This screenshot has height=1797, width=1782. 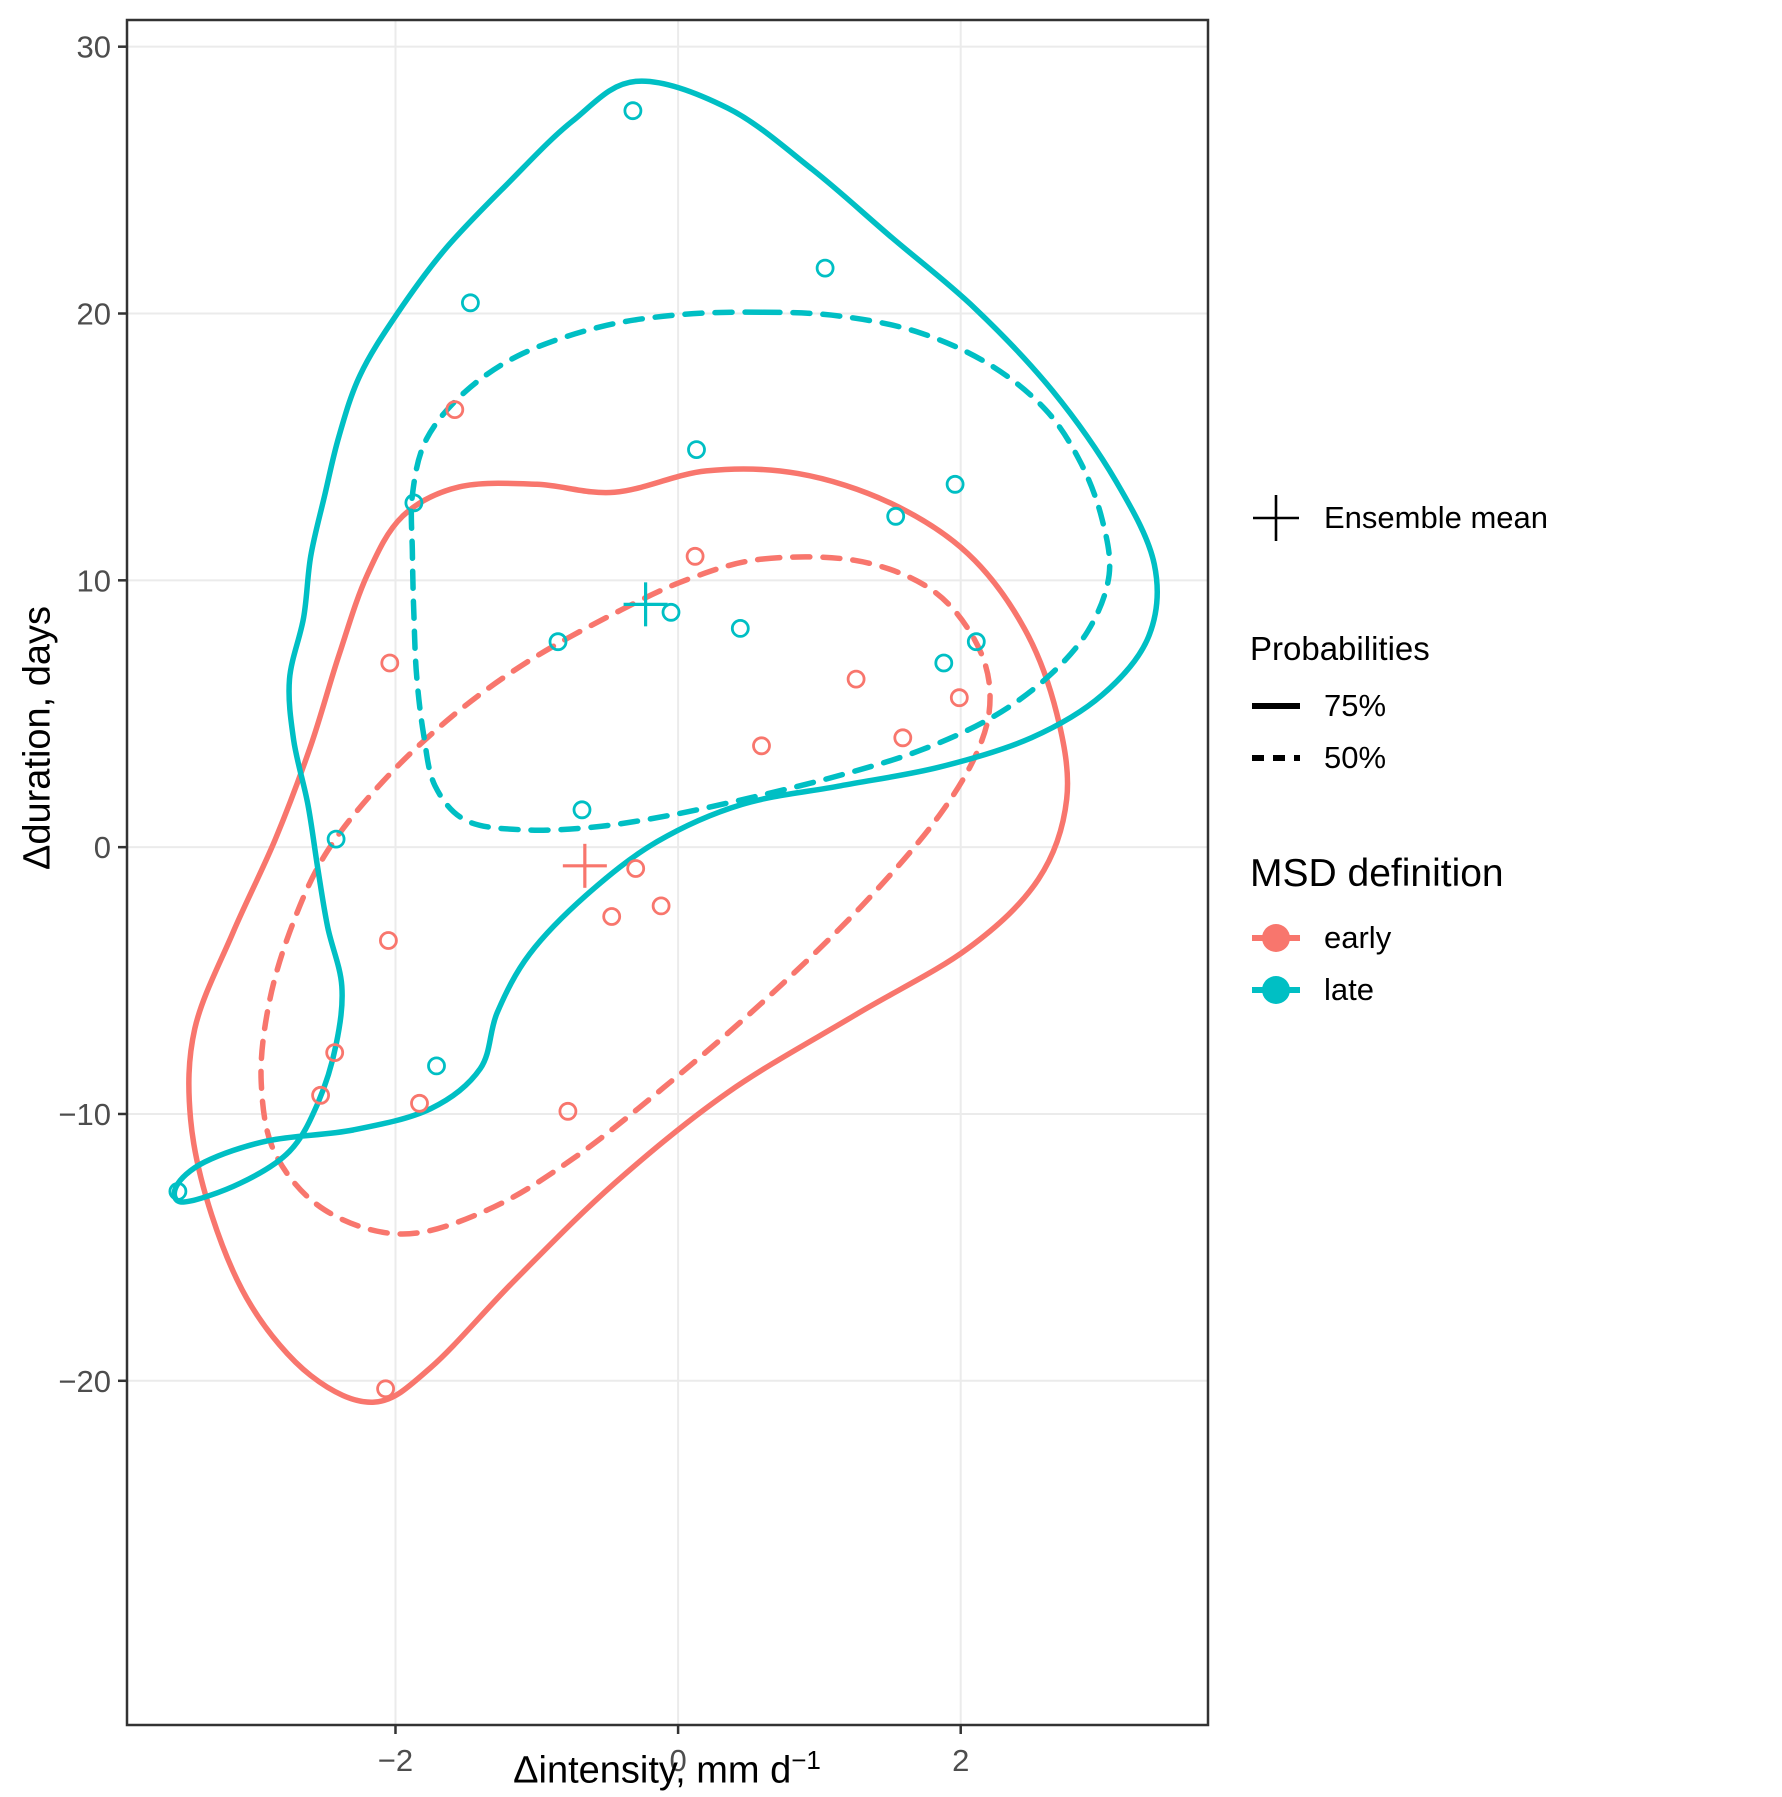 I want to click on prob-50-label: 50%, so click(x=1355, y=757).